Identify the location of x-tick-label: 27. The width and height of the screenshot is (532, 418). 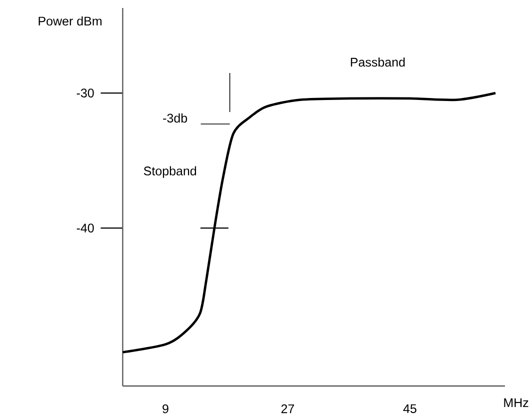
(287, 409).